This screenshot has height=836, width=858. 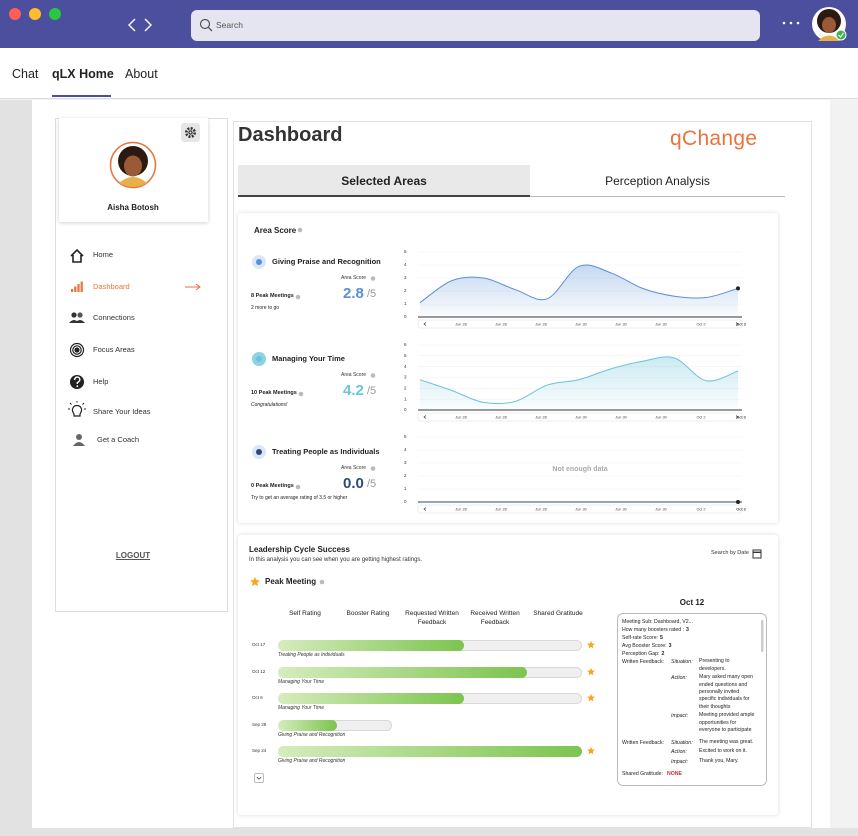 What do you see at coordinates (259, 644) in the screenshot?
I see `row-date: Oct 17` at bounding box center [259, 644].